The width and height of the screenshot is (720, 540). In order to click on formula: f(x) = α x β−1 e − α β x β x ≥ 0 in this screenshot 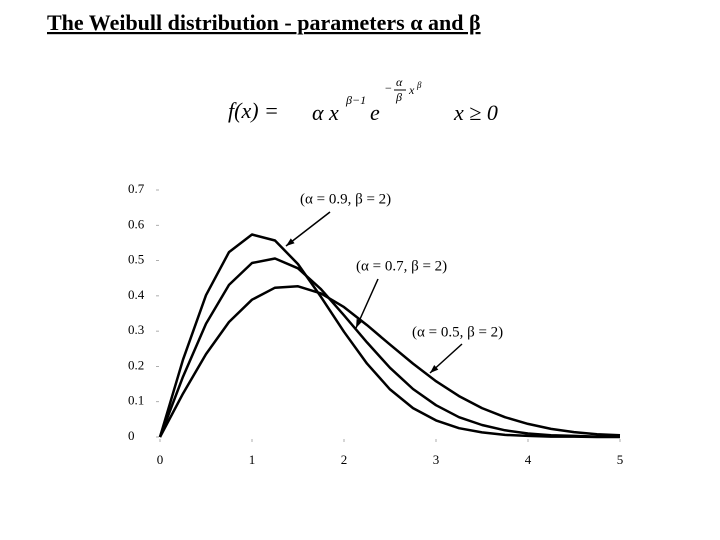, I will do `click(363, 100)`.